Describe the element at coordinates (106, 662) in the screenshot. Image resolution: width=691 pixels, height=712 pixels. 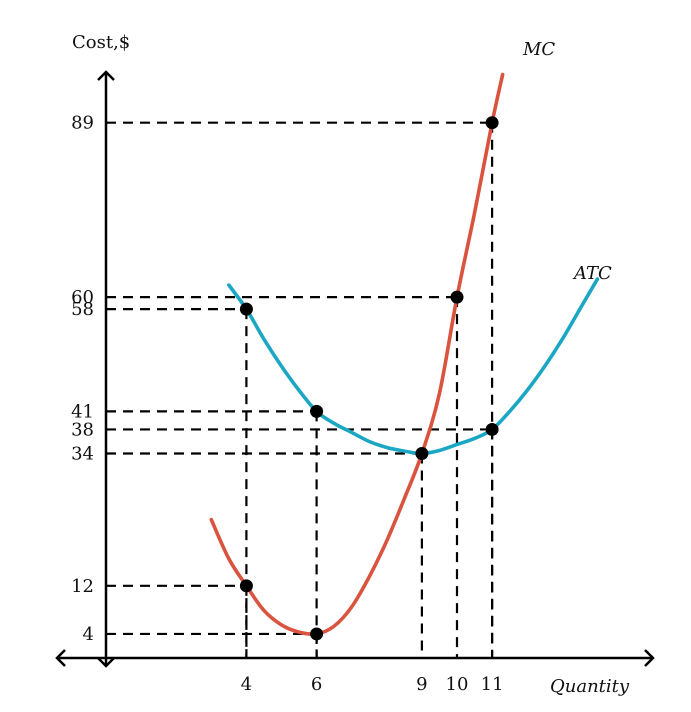
I see `y-axis-arrow-down-icon` at that location.